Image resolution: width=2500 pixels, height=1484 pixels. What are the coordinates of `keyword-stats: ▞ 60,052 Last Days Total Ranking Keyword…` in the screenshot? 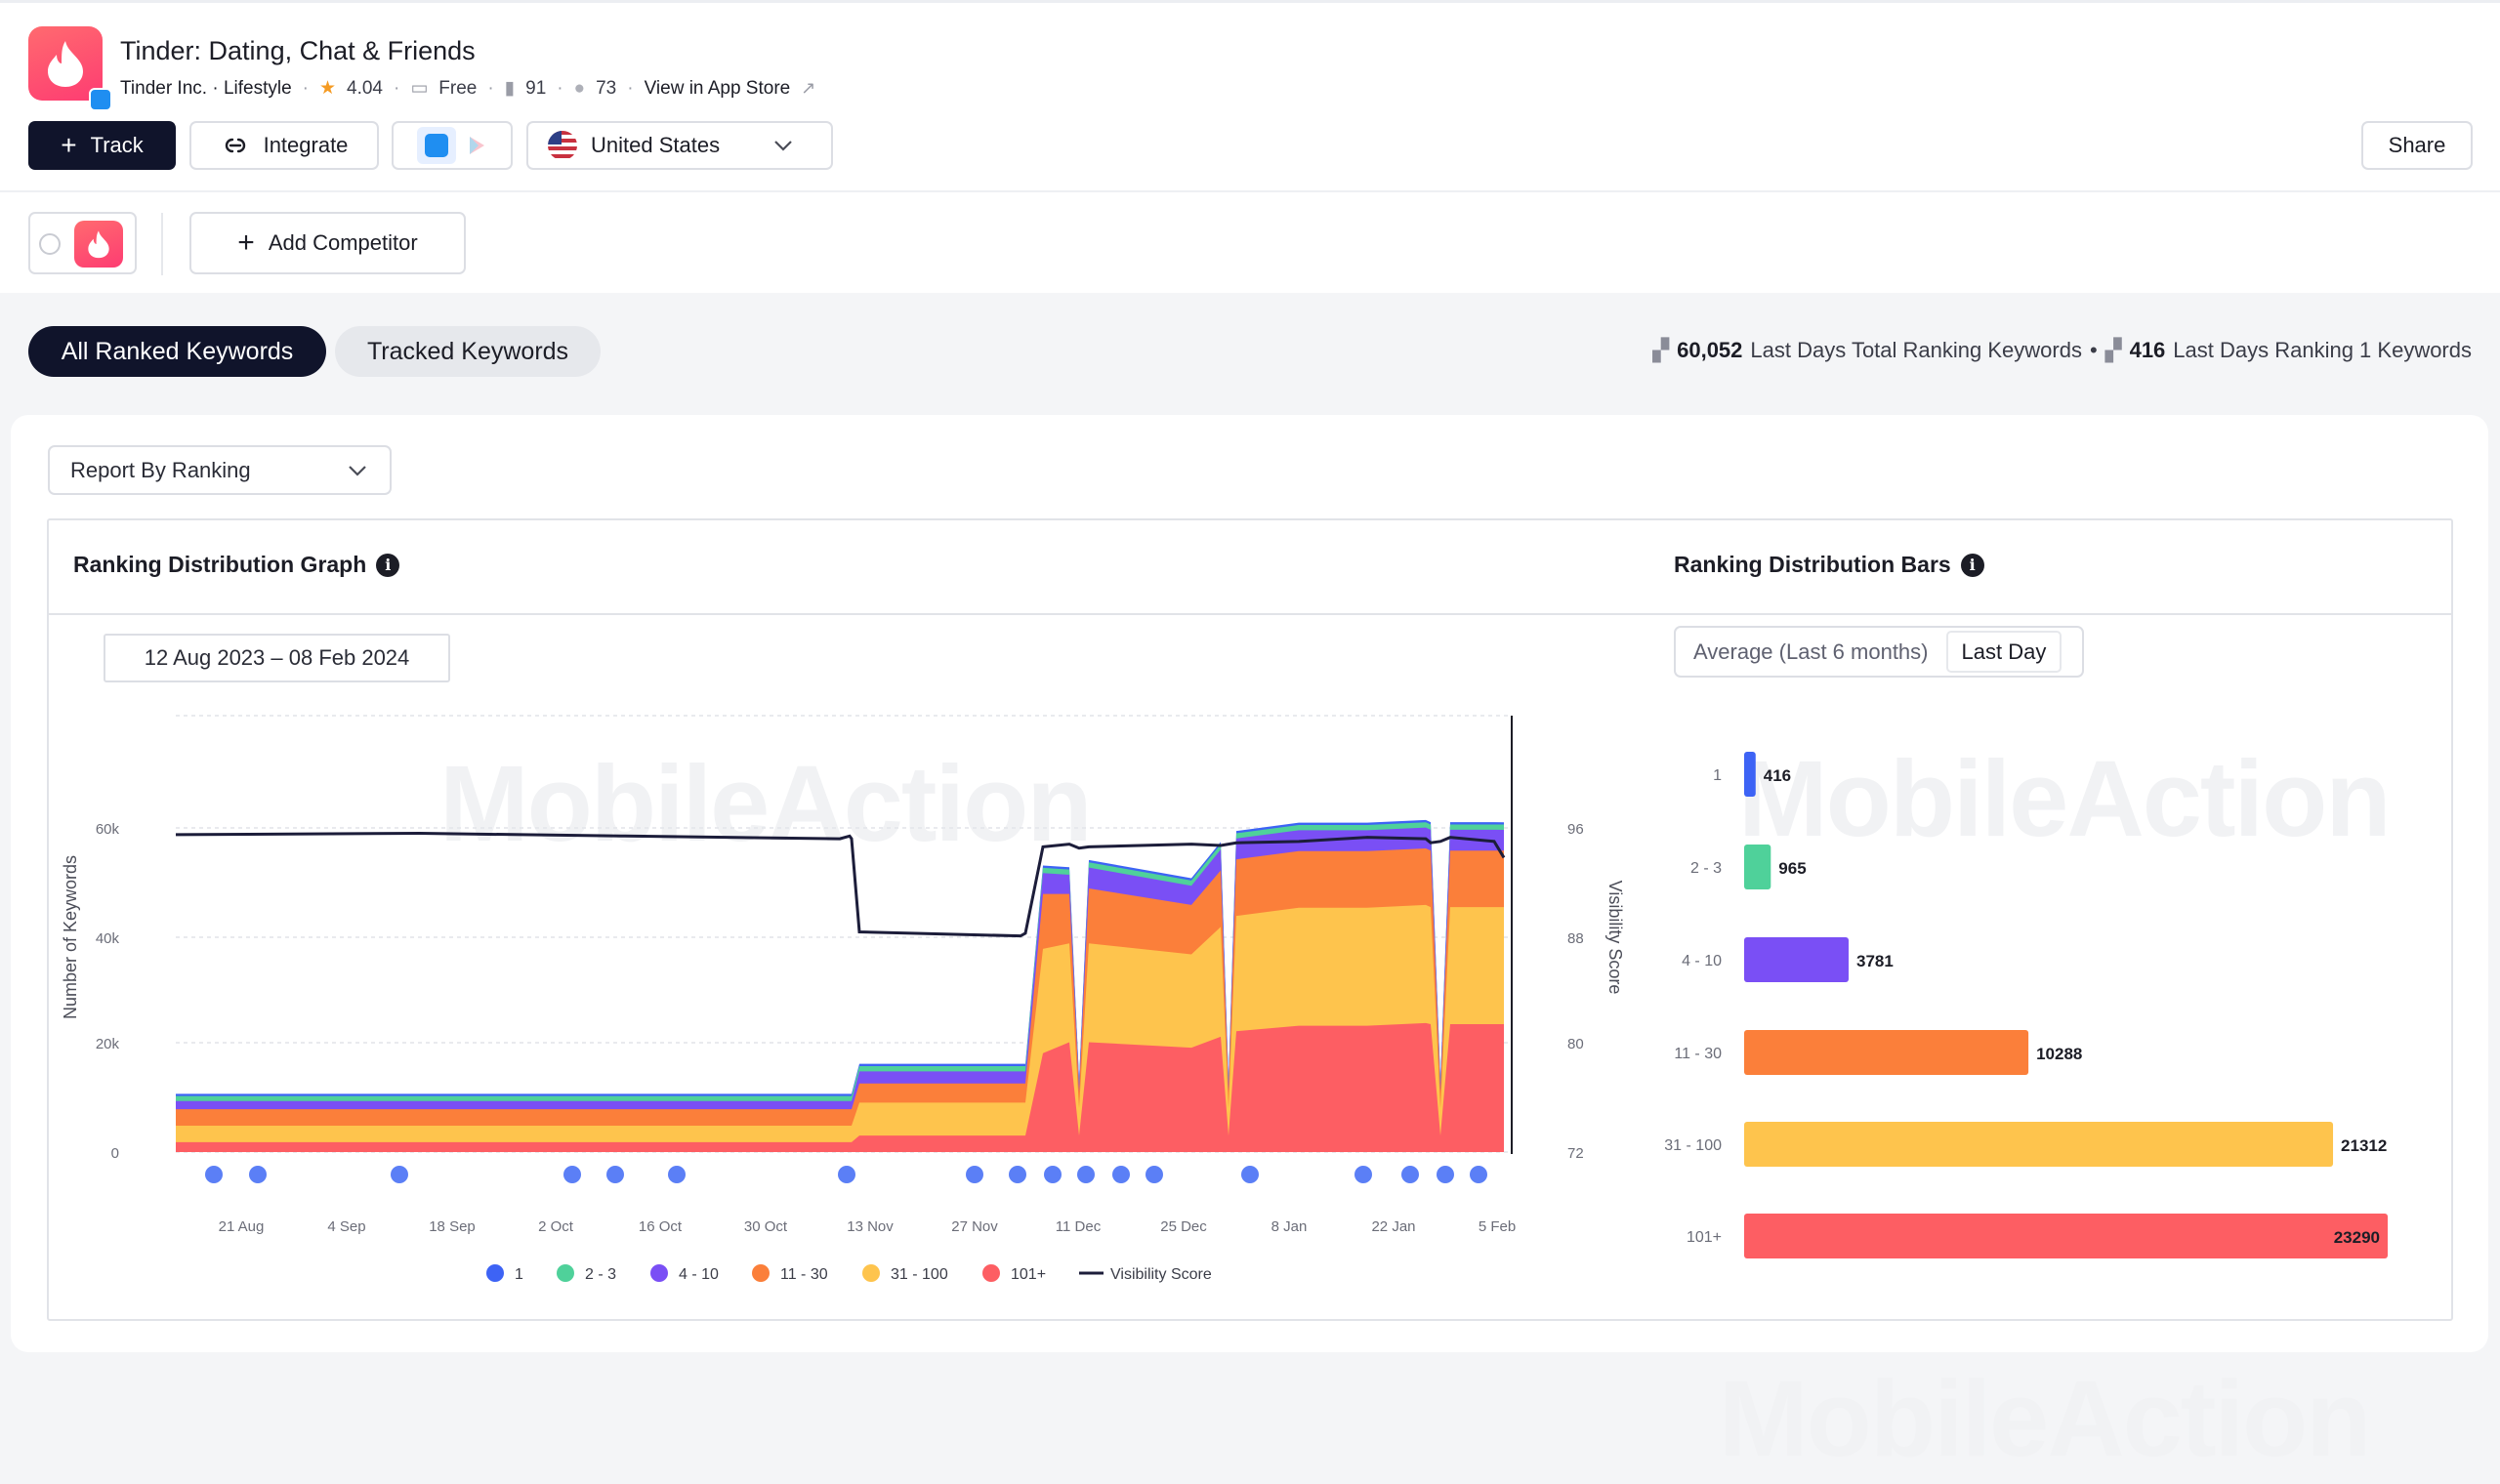 It's located at (2062, 350).